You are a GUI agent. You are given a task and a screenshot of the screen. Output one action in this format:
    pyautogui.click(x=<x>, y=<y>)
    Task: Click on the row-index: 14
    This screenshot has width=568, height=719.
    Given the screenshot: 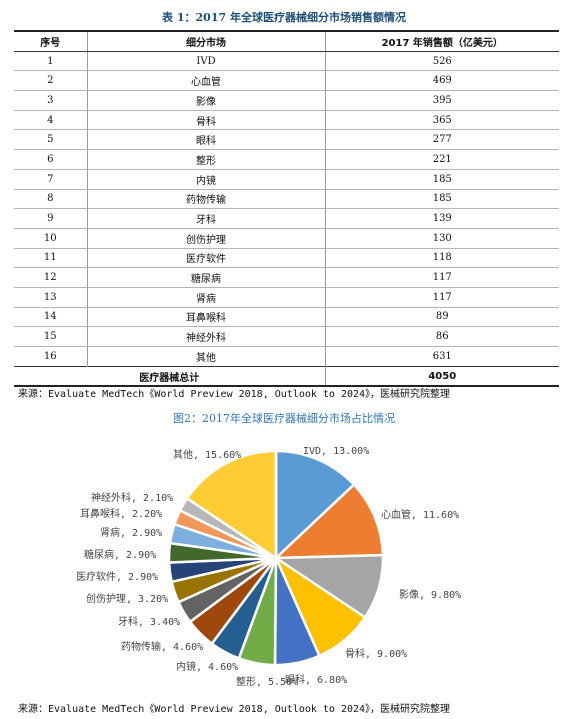 What is the action you would take?
    pyautogui.click(x=51, y=316)
    